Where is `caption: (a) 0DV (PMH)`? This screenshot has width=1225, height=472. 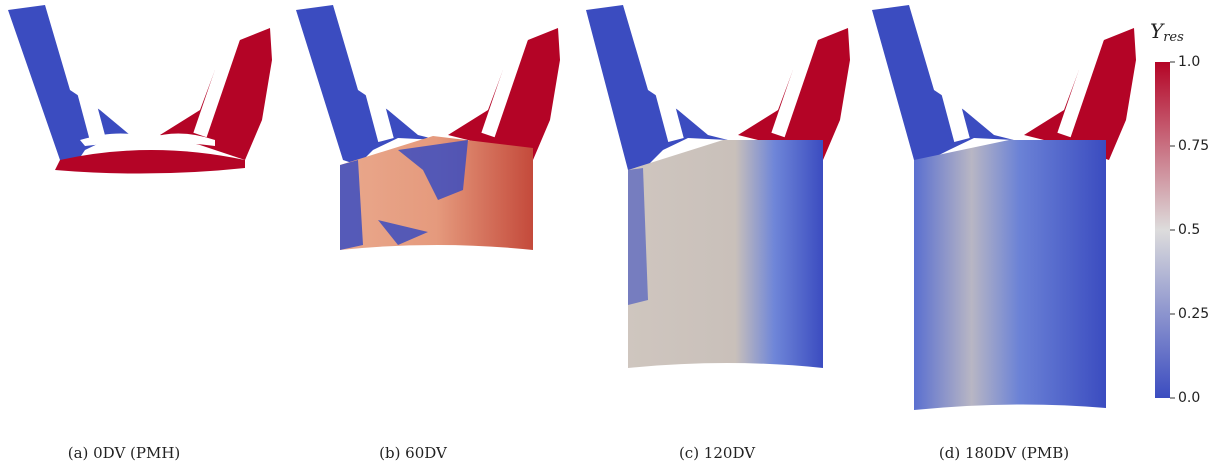
caption: (a) 0DV (PMH) is located at coordinates (124, 453).